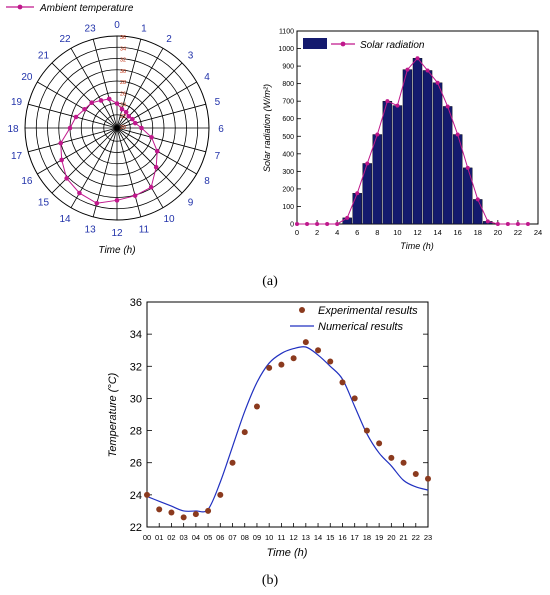 Image resolution: width=550 pixels, height=595 pixels. What do you see at coordinates (288, 67) in the screenshot?
I see `bar-y-tick-label: 900` at bounding box center [288, 67].